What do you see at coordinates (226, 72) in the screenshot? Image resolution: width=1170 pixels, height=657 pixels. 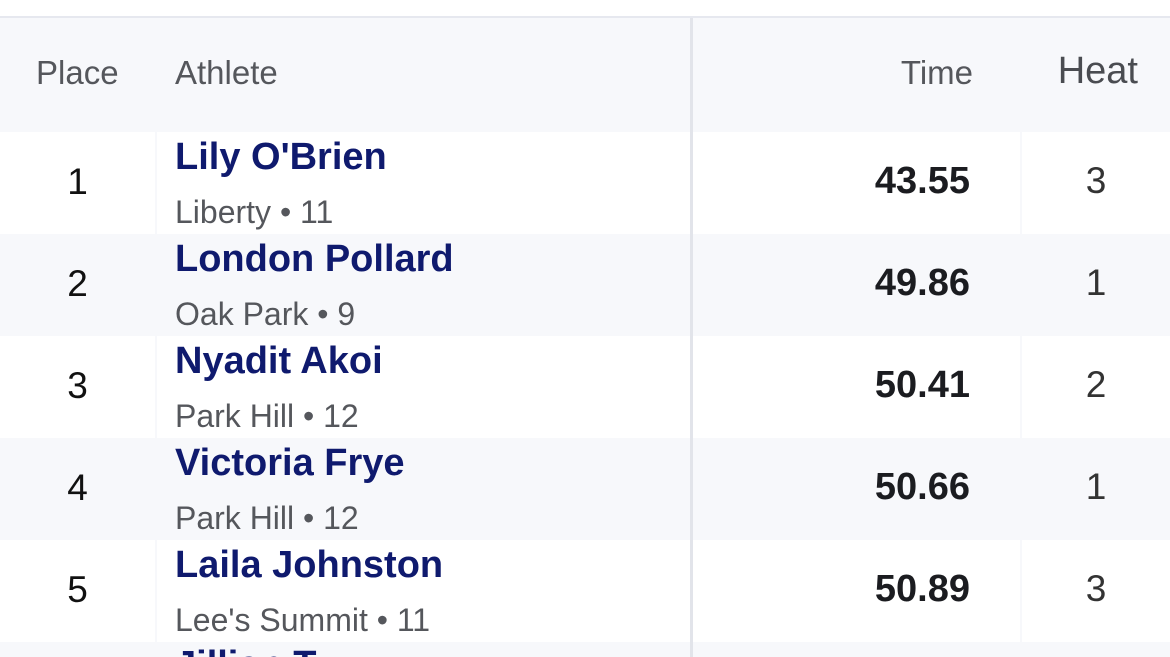 I see `header-athlete: Athlete` at bounding box center [226, 72].